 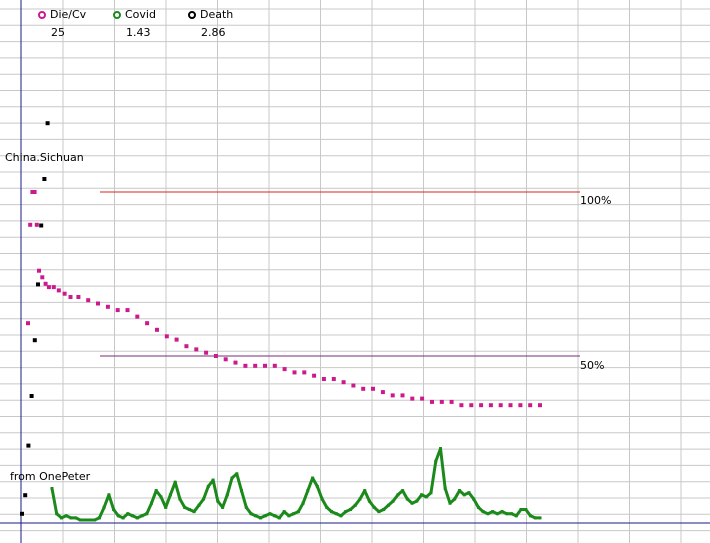 I want to click on region-annotation: China.Sichuan, so click(x=44, y=157).